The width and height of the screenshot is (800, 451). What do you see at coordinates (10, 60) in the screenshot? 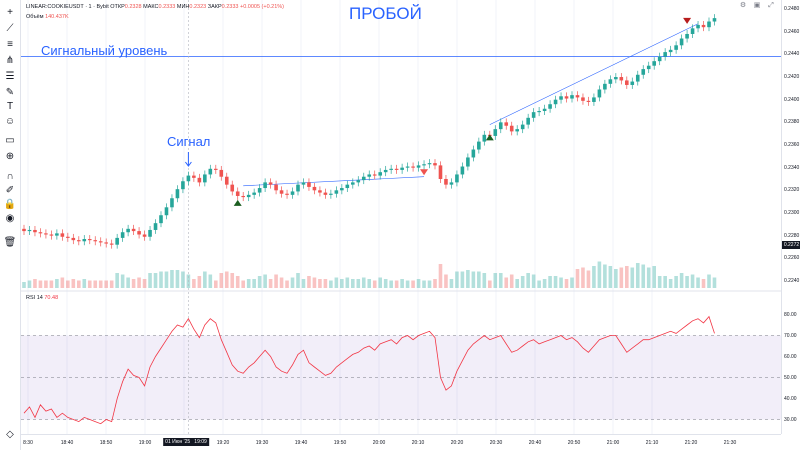
I see `pitchfork-icon: ⋔` at bounding box center [10, 60].